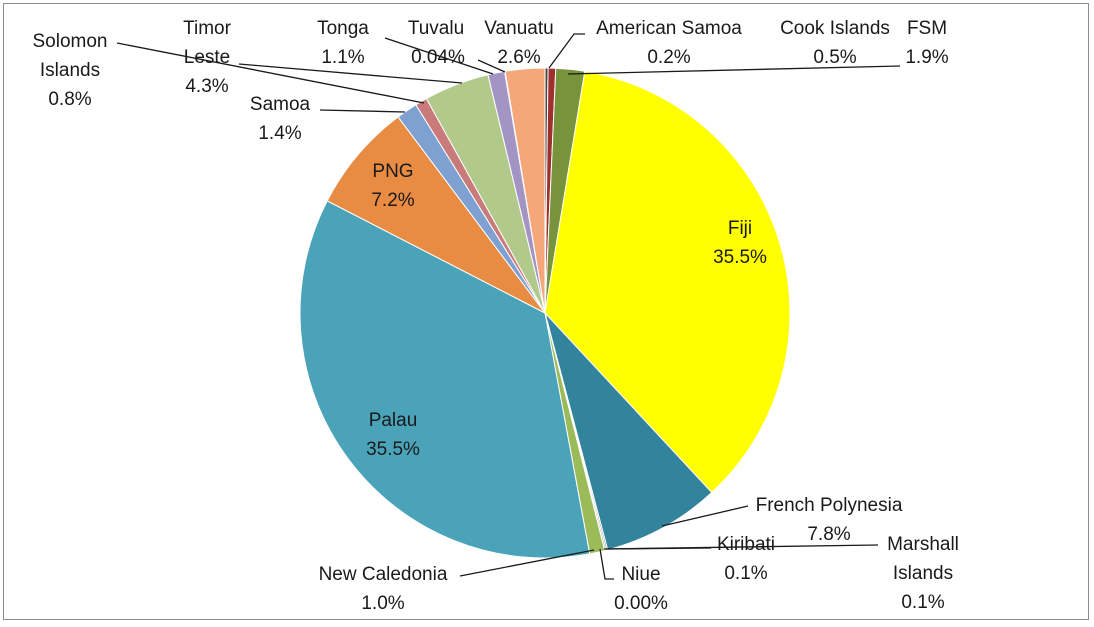 The height and width of the screenshot is (627, 1094). Describe the element at coordinates (362, 111) in the screenshot. I see `leader-line-samoa` at that location.